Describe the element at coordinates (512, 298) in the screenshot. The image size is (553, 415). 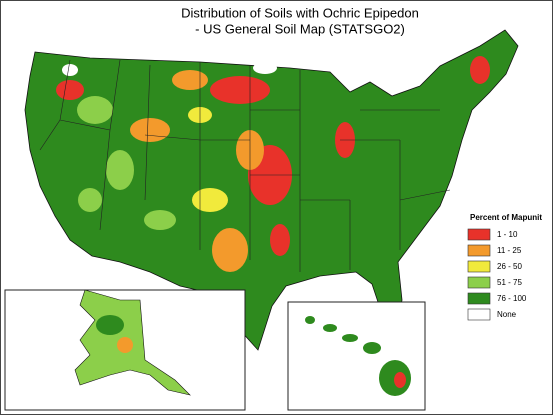
I see `legend-label: 76 - 100` at that location.